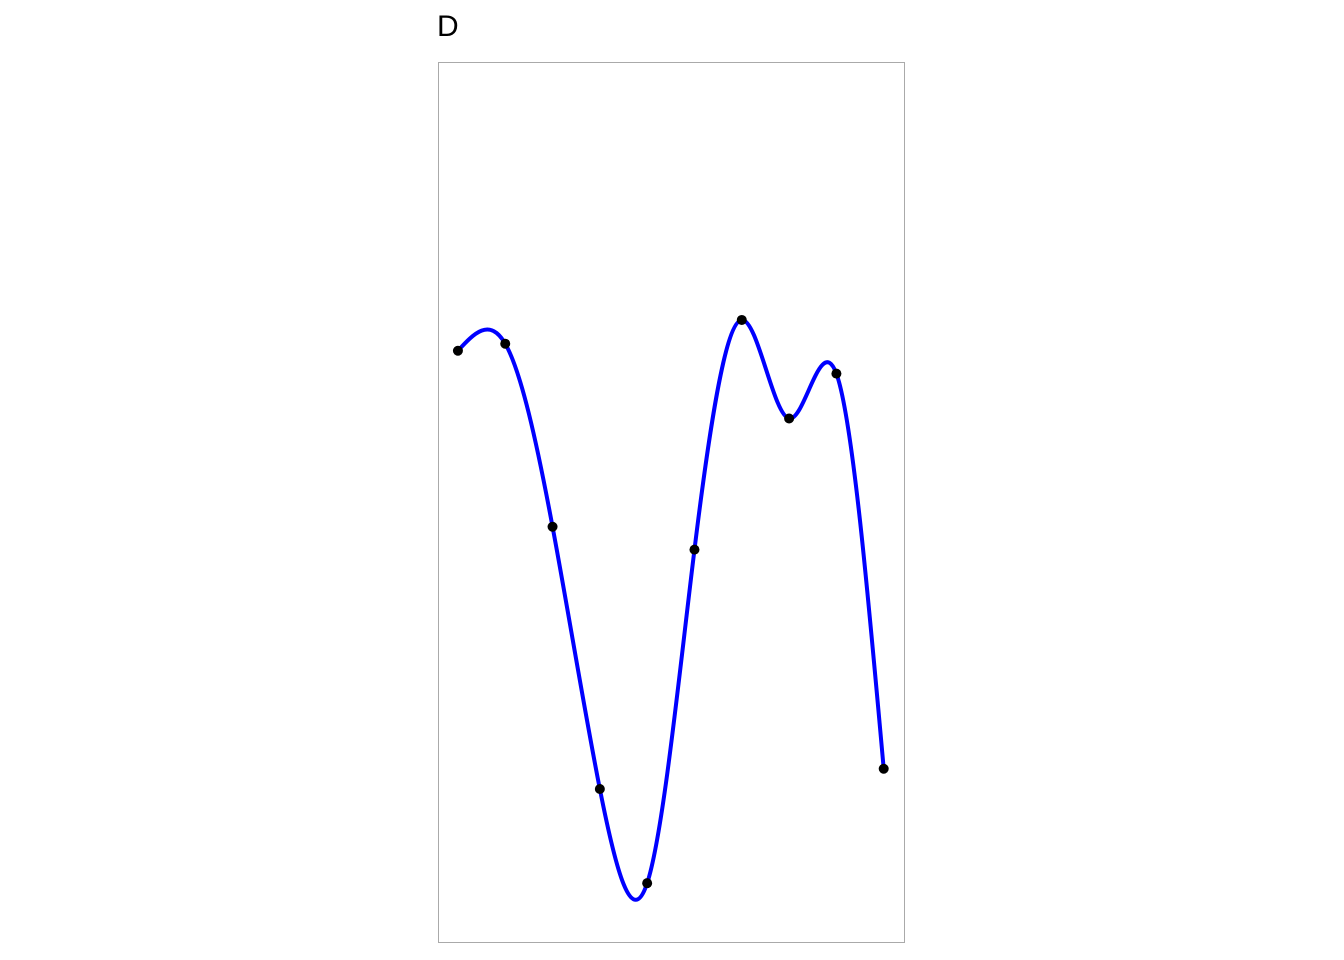 Image resolution: width=1344 pixels, height=960 pixels. I want to click on chart-title: D, so click(448, 26).